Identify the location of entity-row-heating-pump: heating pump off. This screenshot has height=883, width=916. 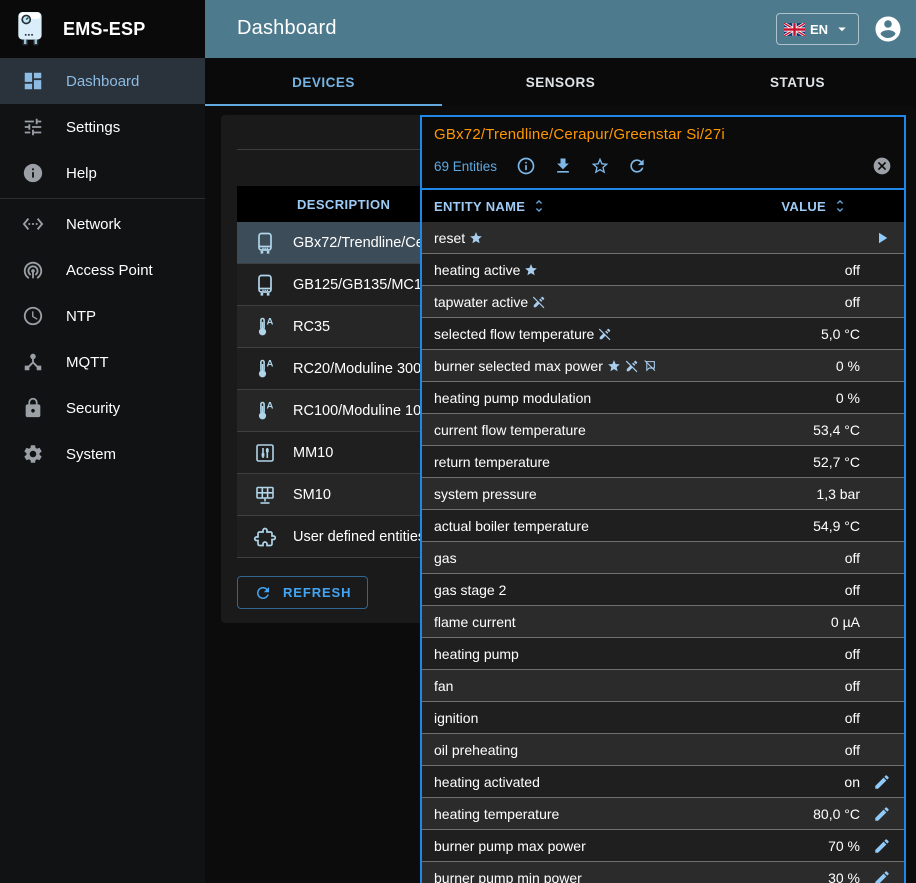
(663, 654).